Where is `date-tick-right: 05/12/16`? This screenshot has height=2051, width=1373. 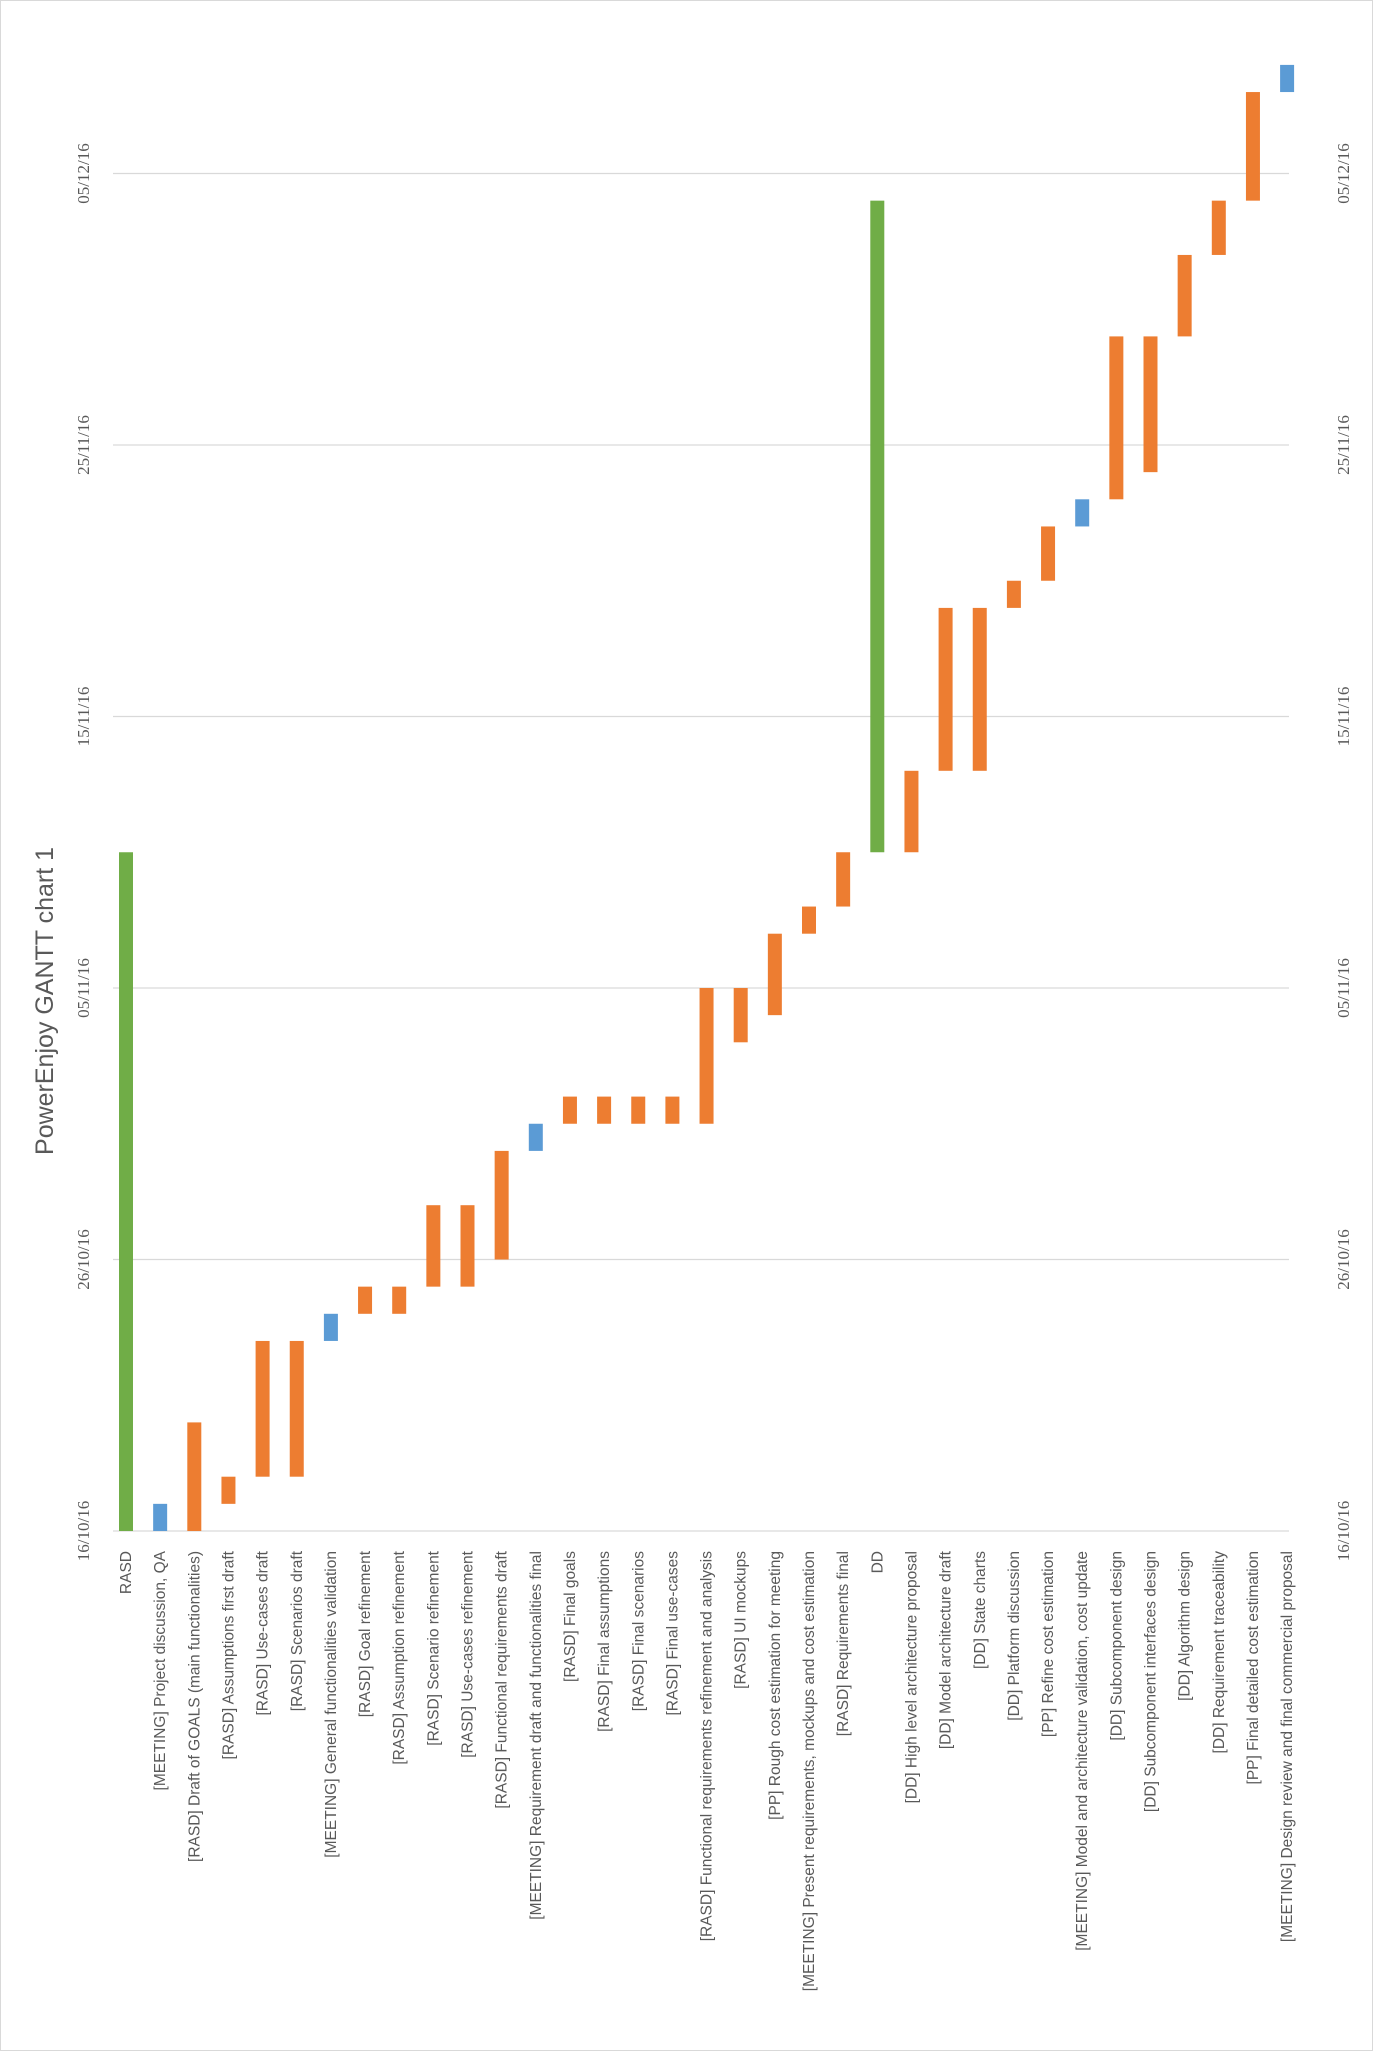 date-tick-right: 05/12/16 is located at coordinates (1343, 173).